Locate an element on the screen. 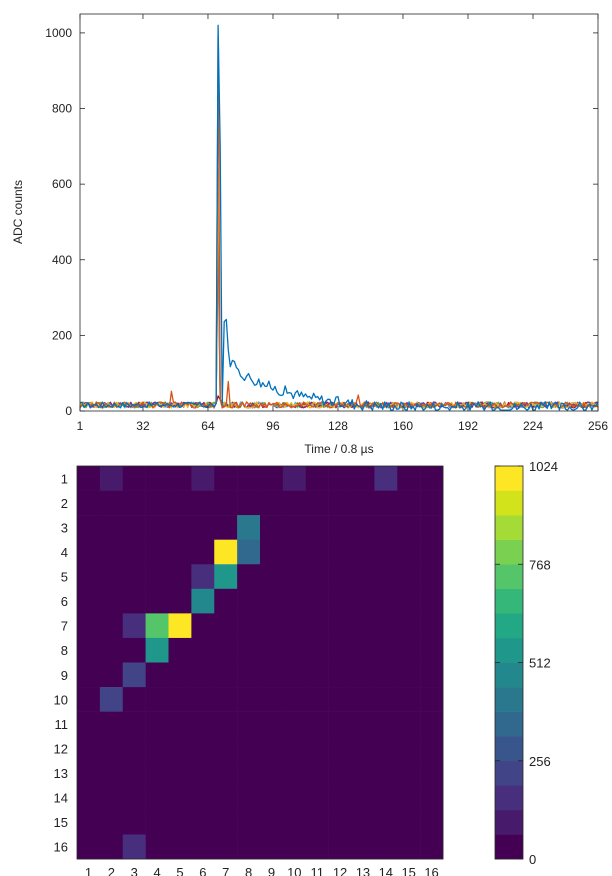 The height and width of the screenshot is (876, 612). heatmap-col-label: 8 is located at coordinates (248, 870).